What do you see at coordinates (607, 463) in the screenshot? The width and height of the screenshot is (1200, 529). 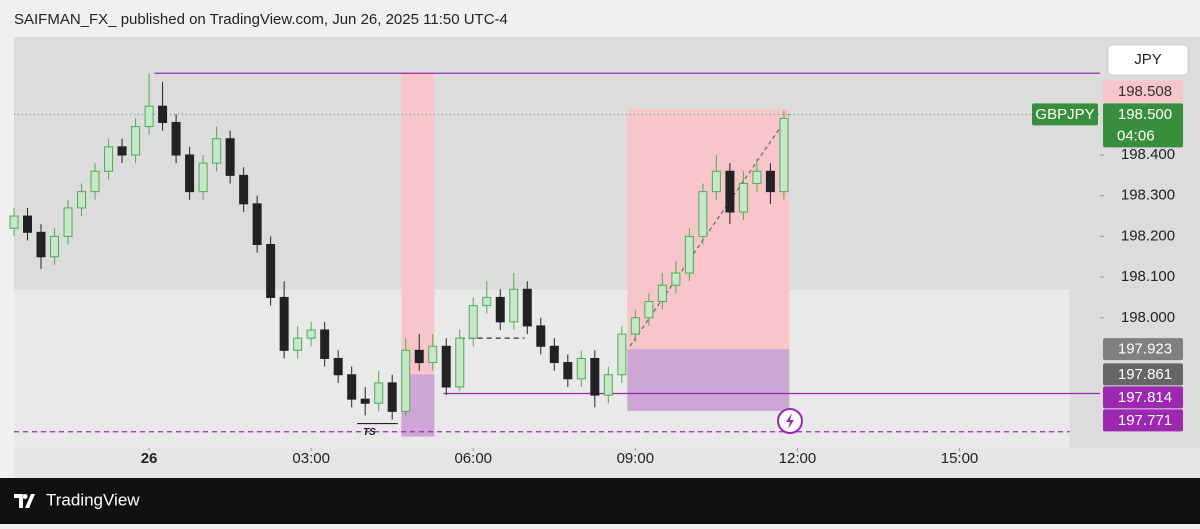 I see `time-axis-bg` at bounding box center [607, 463].